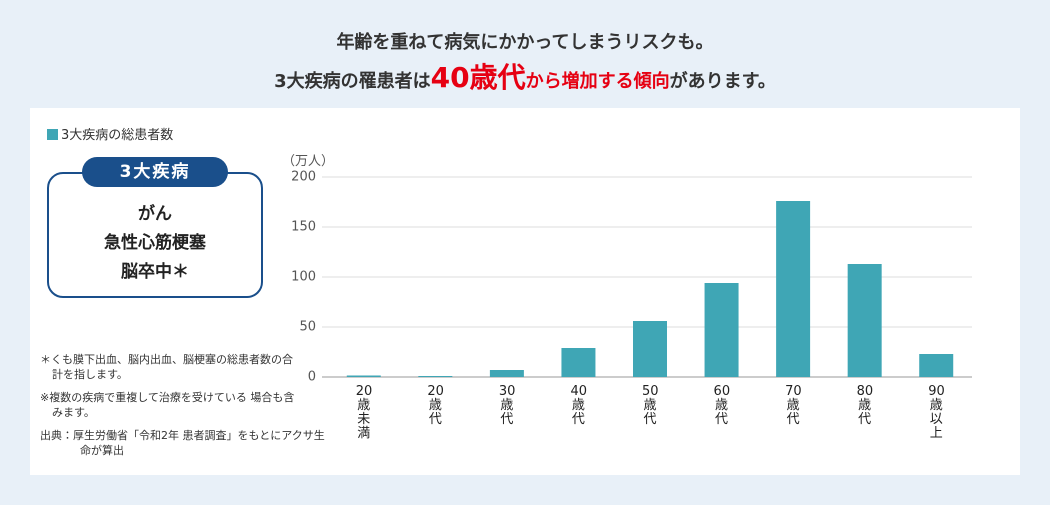 This screenshot has height=505, width=1050. Describe the element at coordinates (303, 277) in the screenshot. I see `y-tick-label: 100` at that location.